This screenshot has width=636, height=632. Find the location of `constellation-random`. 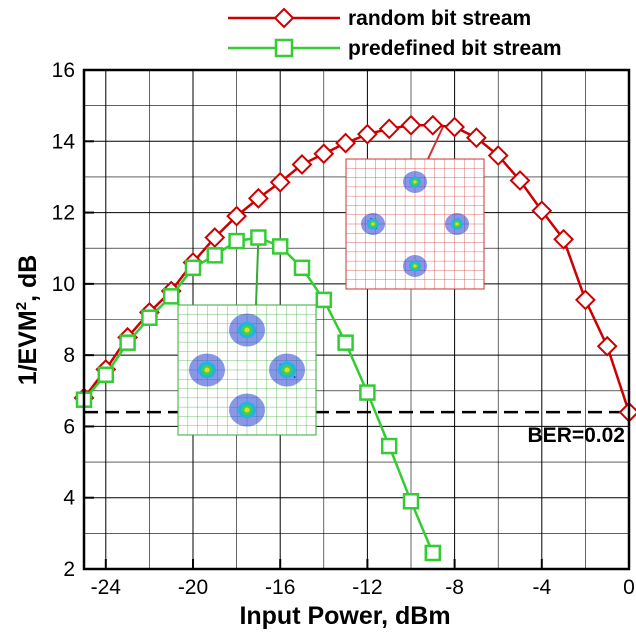

constellation-random is located at coordinates (415, 207).